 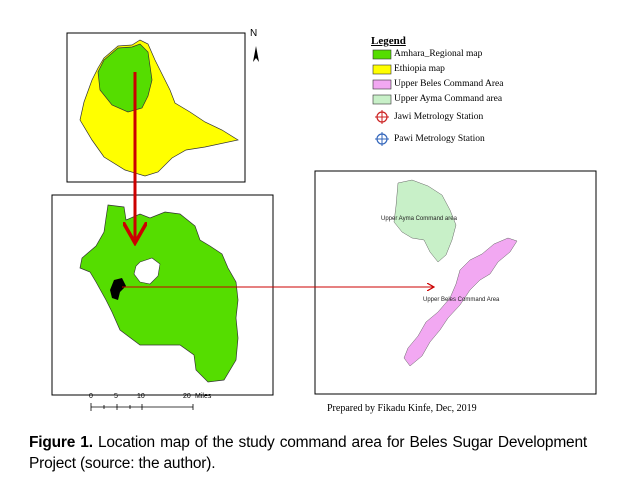 I want to click on north-label: N, so click(x=254, y=33).